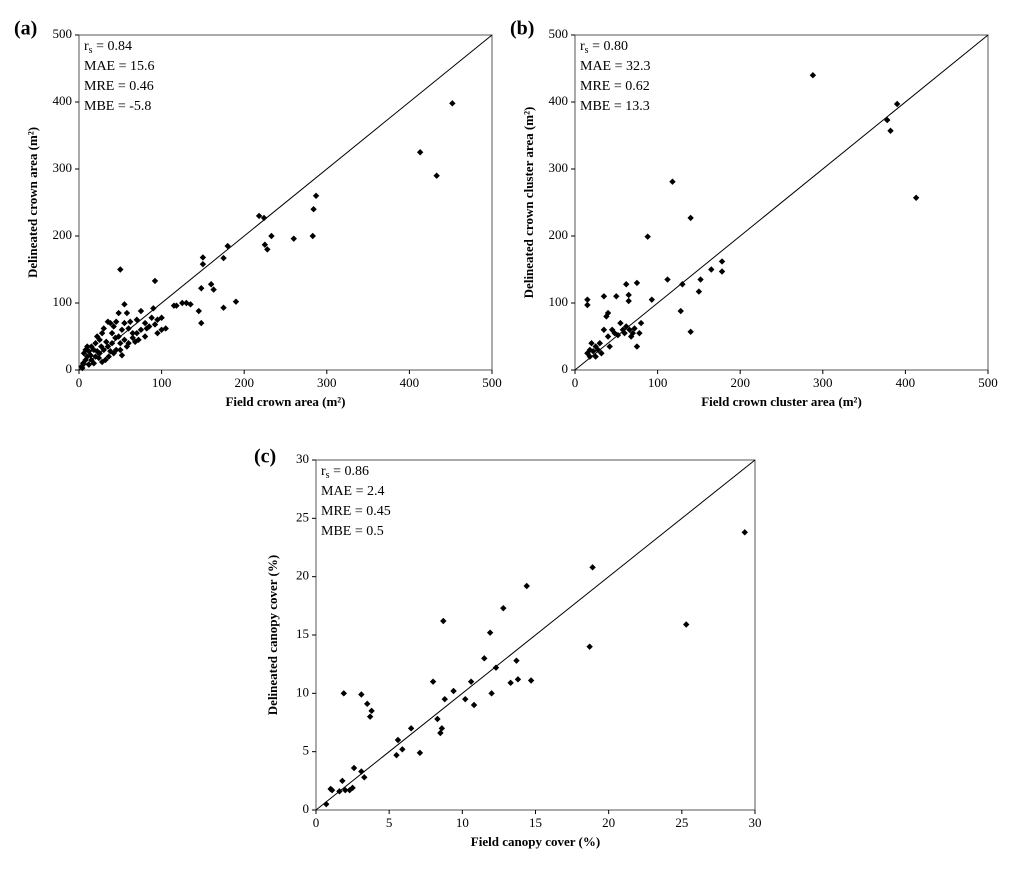  Describe the element at coordinates (272, 635) in the screenshot. I see `y-axis-label: Delineated canopy cover (%)` at that location.